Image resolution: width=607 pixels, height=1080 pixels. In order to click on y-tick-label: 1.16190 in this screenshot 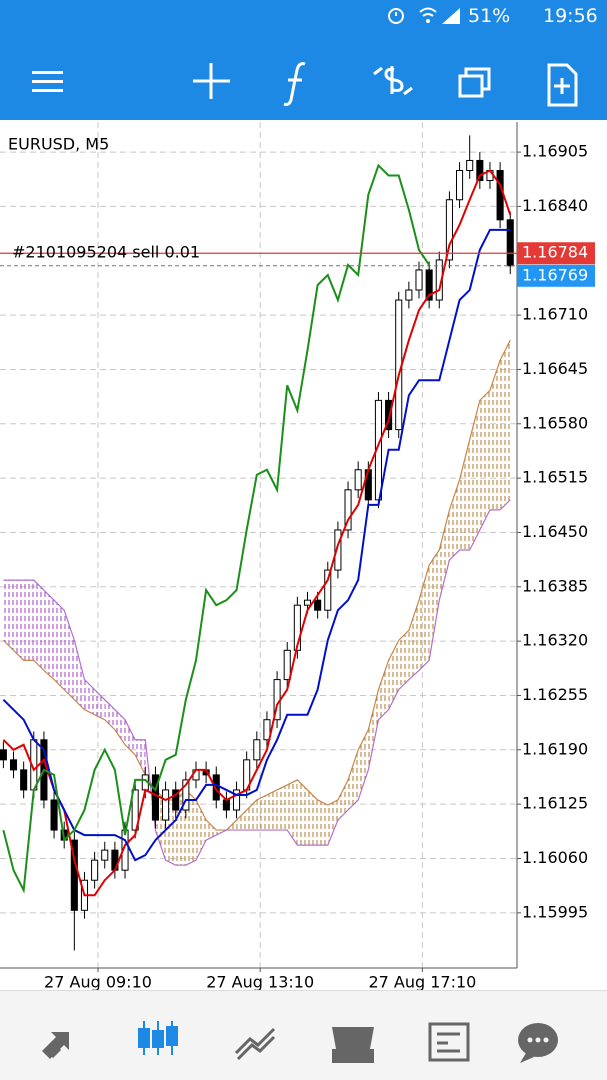, I will do `click(555, 748)`.